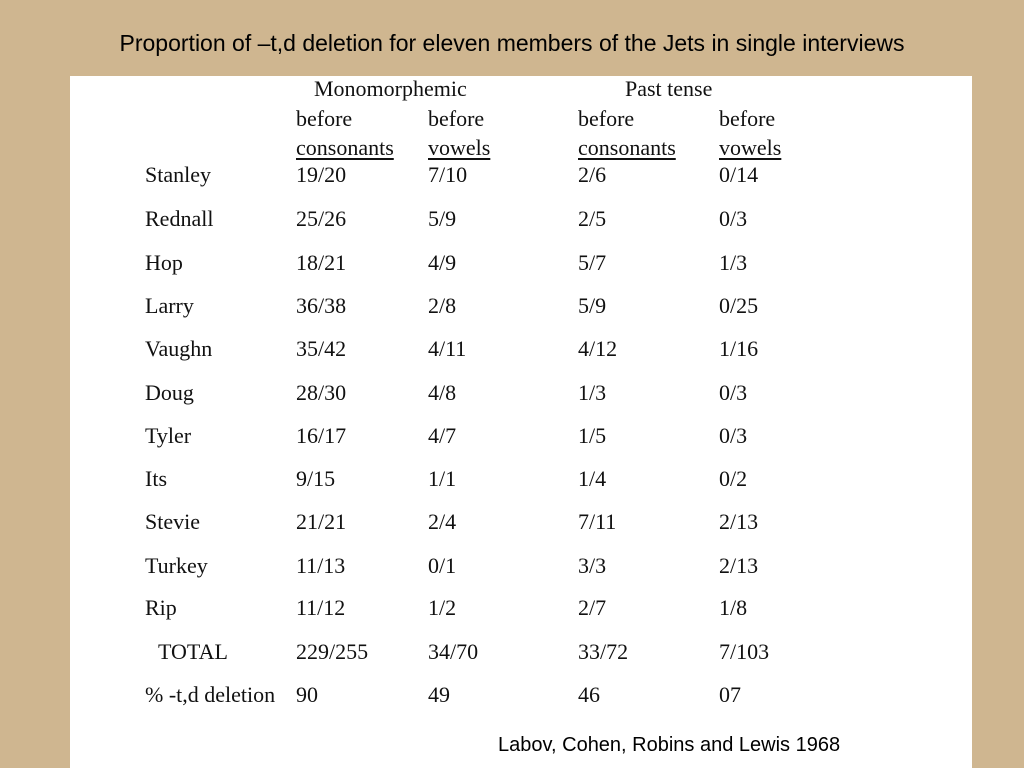 The image size is (1024, 768). I want to click on row-label: Vaughn, so click(179, 348).